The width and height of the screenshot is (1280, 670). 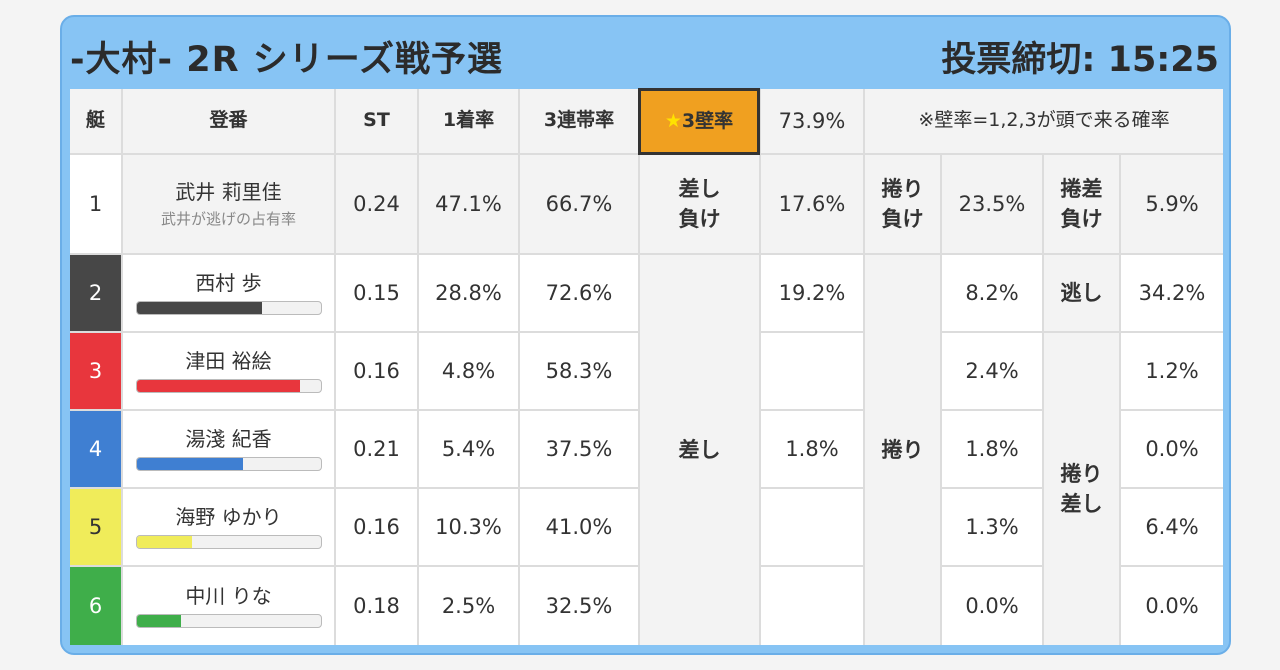 What do you see at coordinates (1080, 60) in the screenshot?
I see `vote-deadline: 投票締切: 15:25` at bounding box center [1080, 60].